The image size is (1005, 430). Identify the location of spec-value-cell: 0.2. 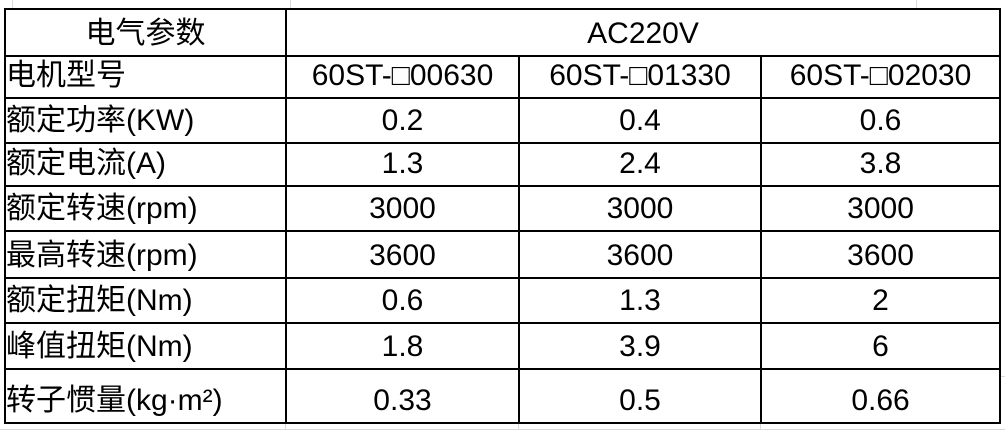
(402, 120).